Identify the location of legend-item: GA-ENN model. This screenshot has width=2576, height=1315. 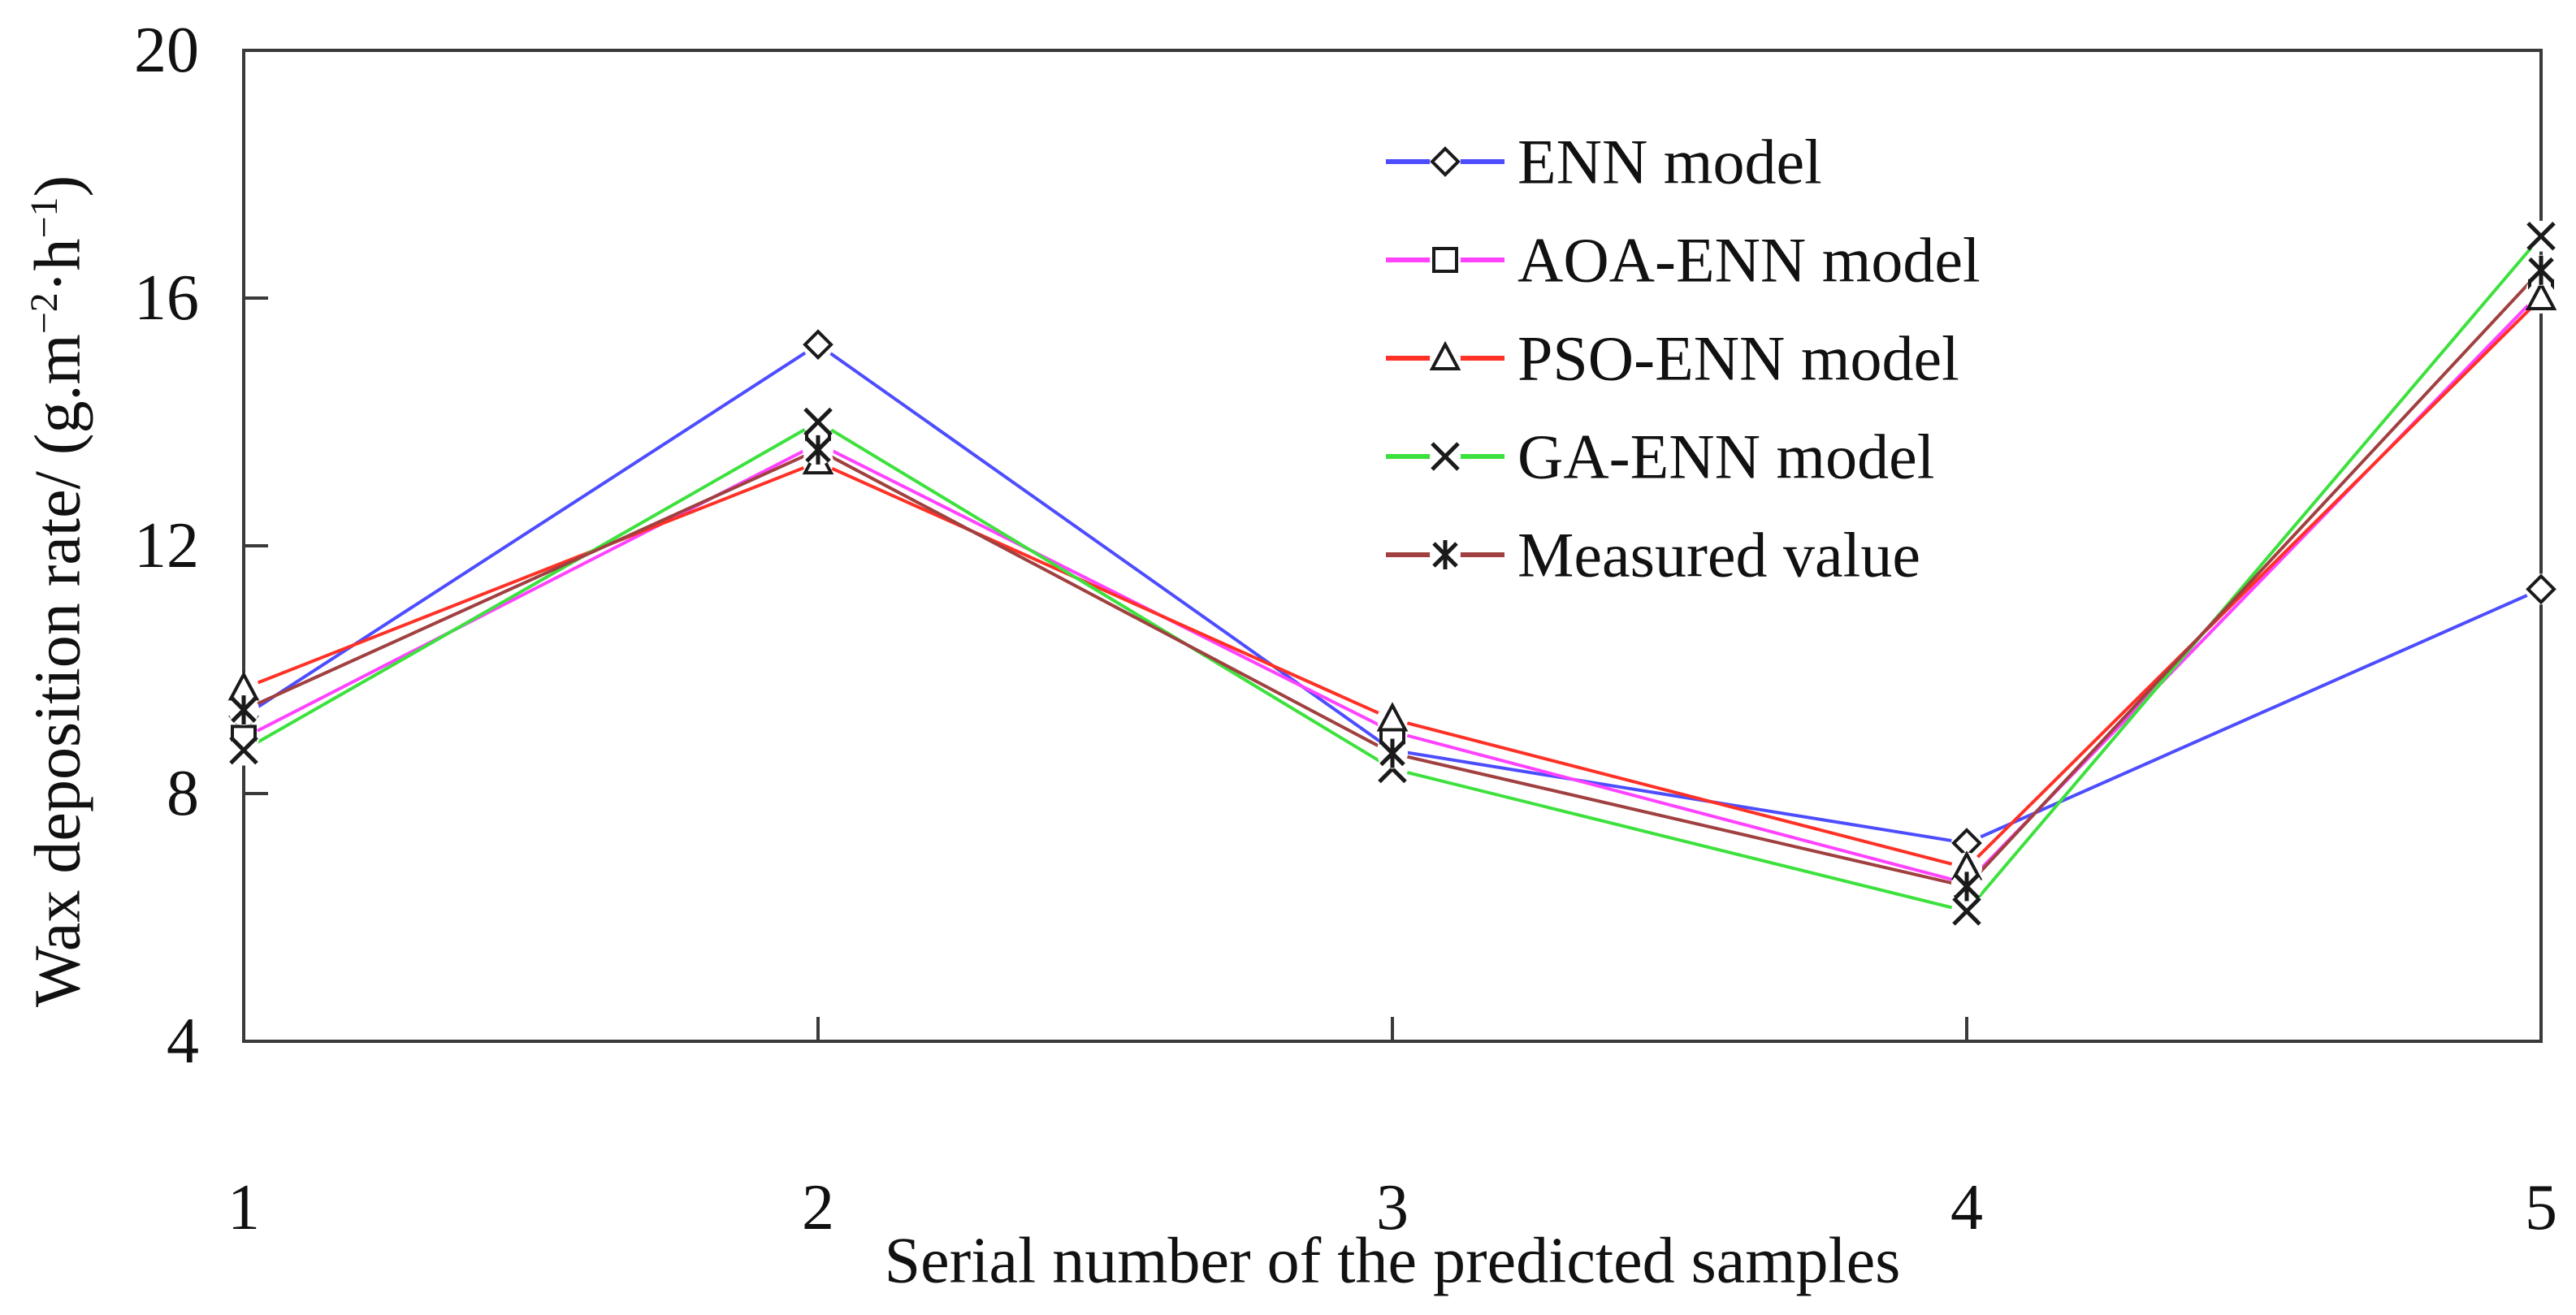
(1660, 457).